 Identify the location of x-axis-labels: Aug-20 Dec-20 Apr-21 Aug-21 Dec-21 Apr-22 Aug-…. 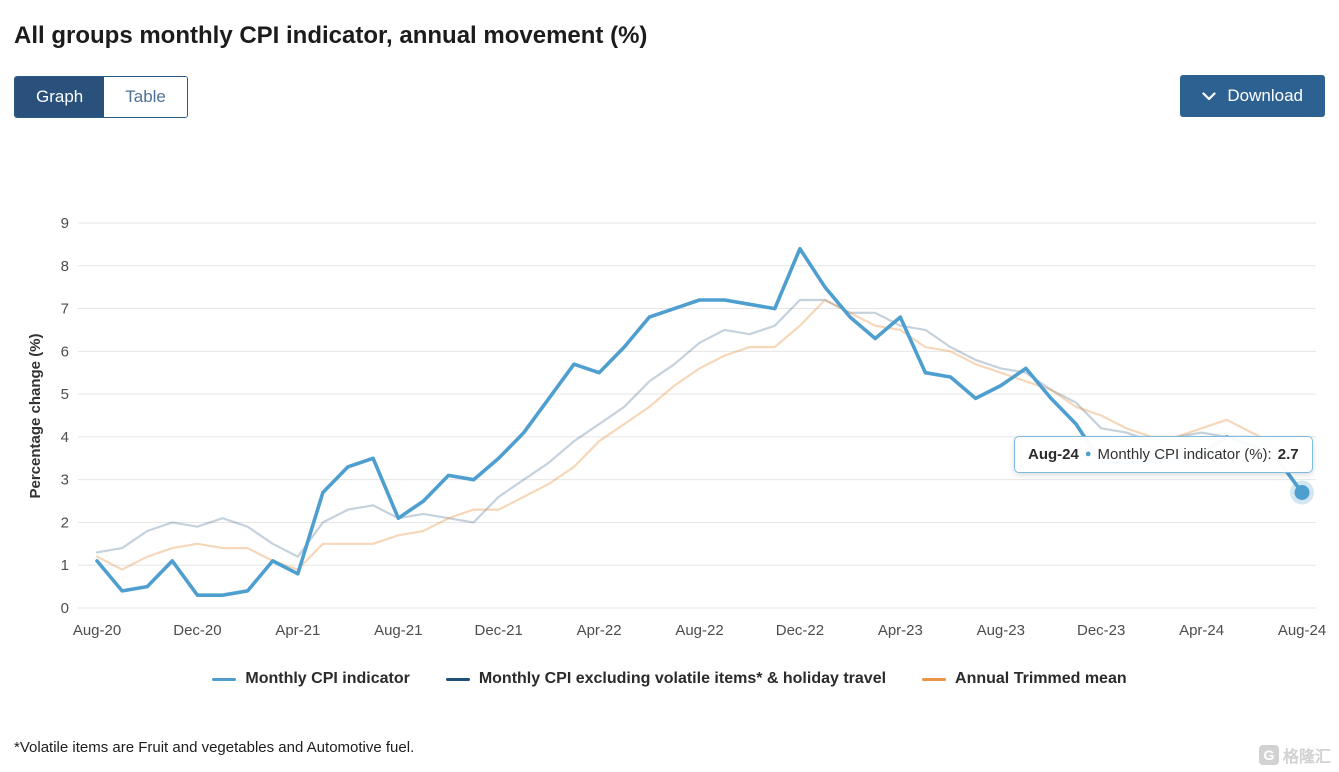
(699, 630).